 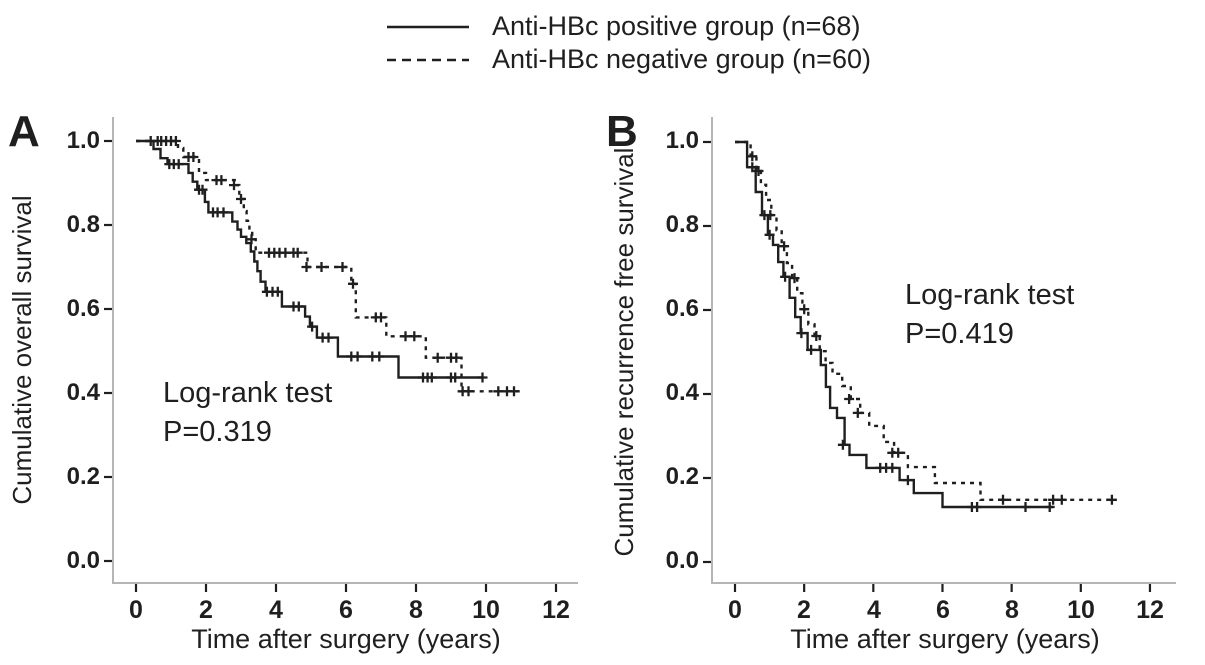 I want to click on panel-a-ytick: 1.0, so click(x=83, y=140).